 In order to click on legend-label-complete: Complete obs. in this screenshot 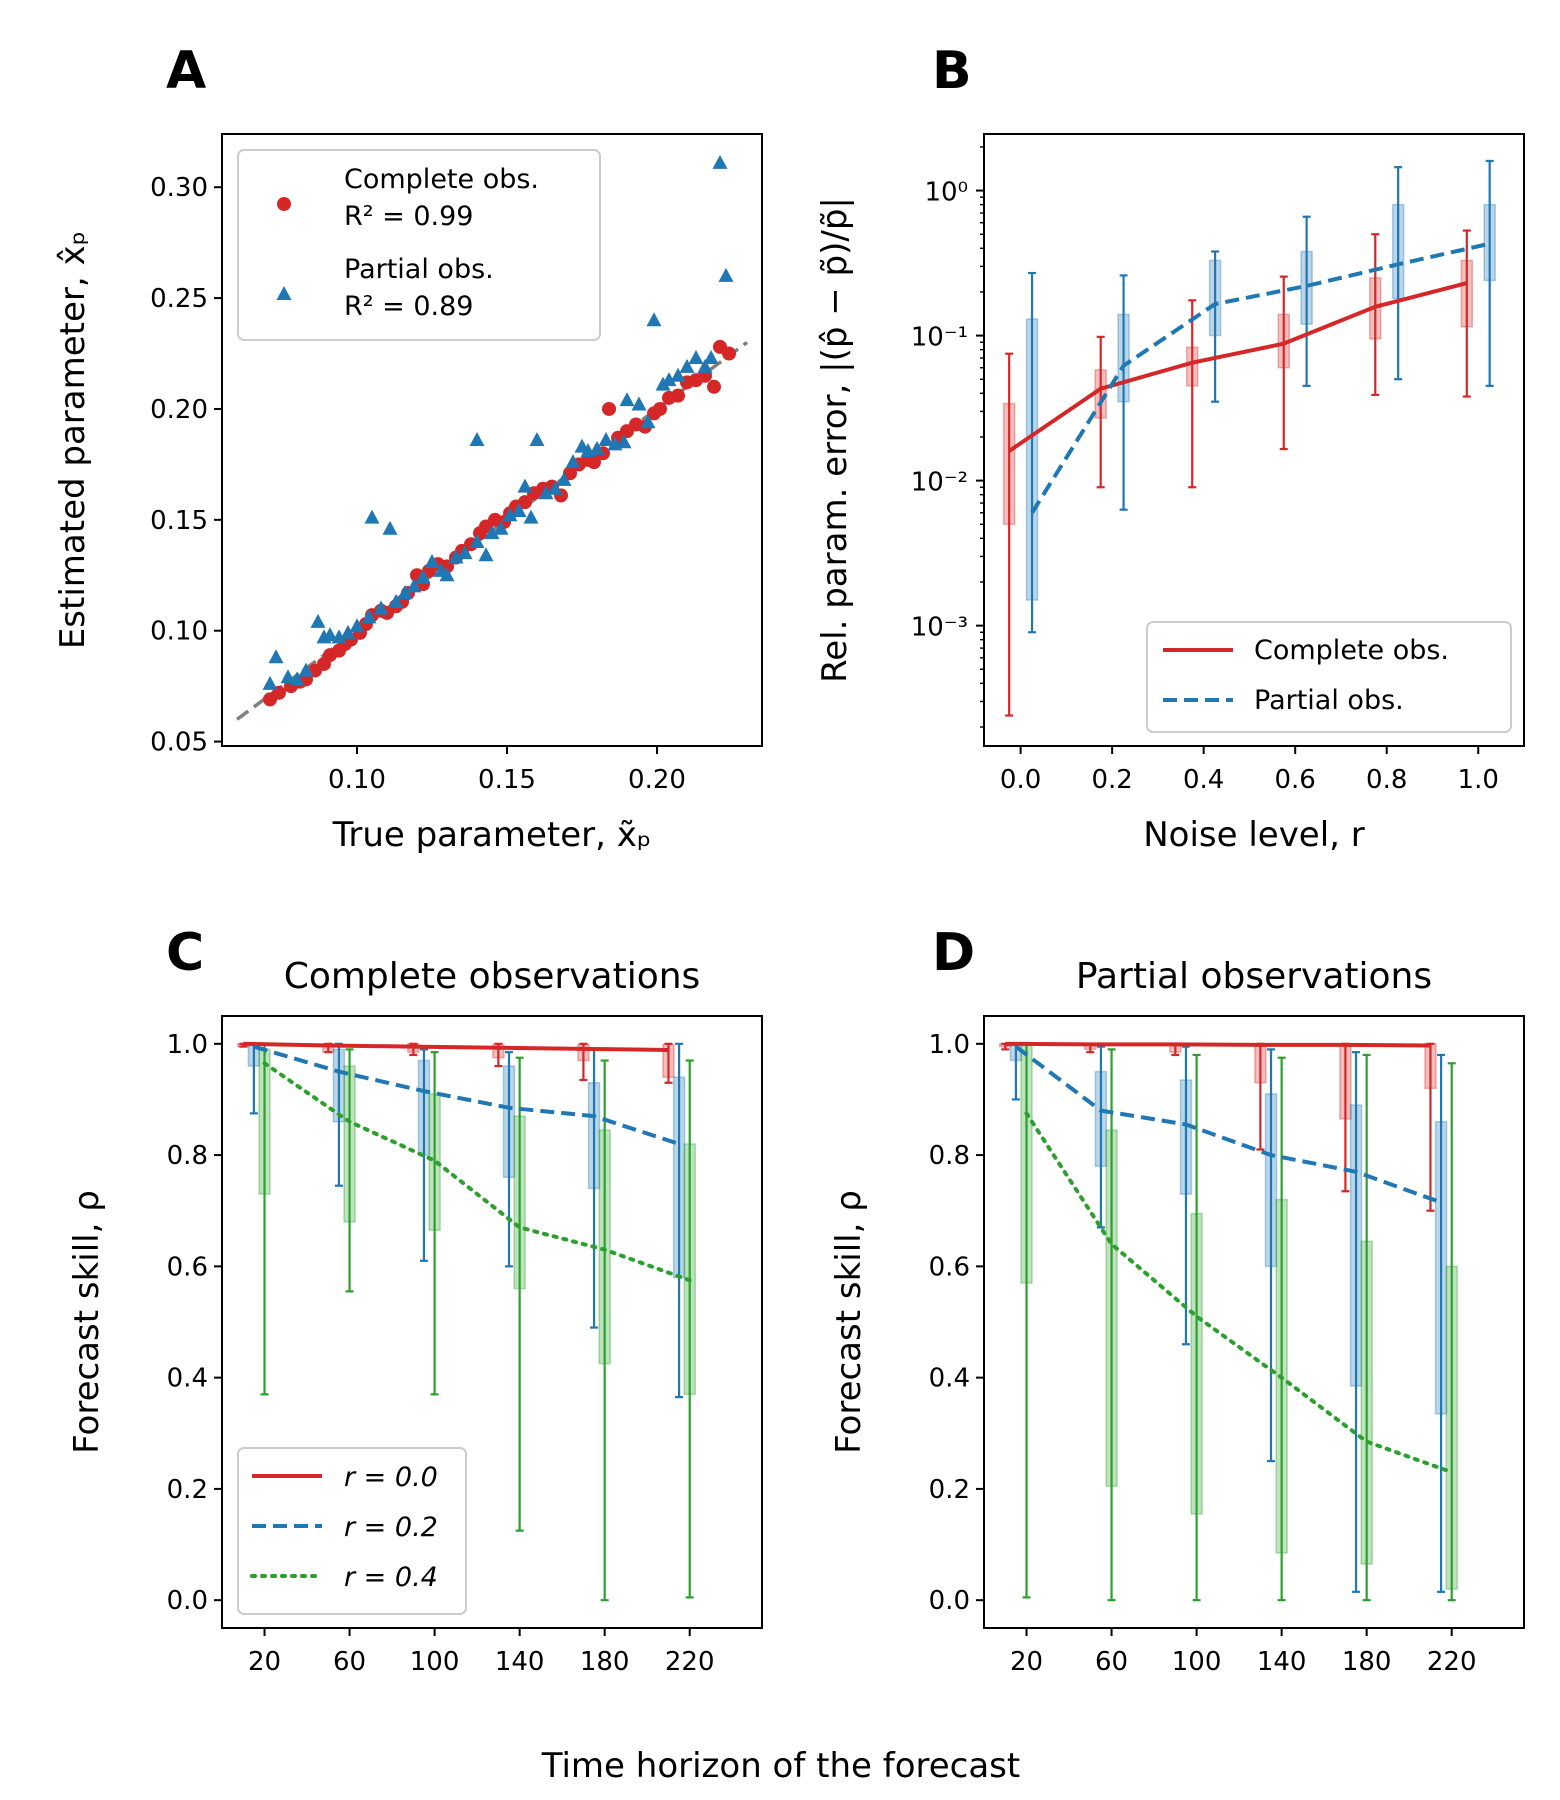, I will do `click(1351, 650)`.